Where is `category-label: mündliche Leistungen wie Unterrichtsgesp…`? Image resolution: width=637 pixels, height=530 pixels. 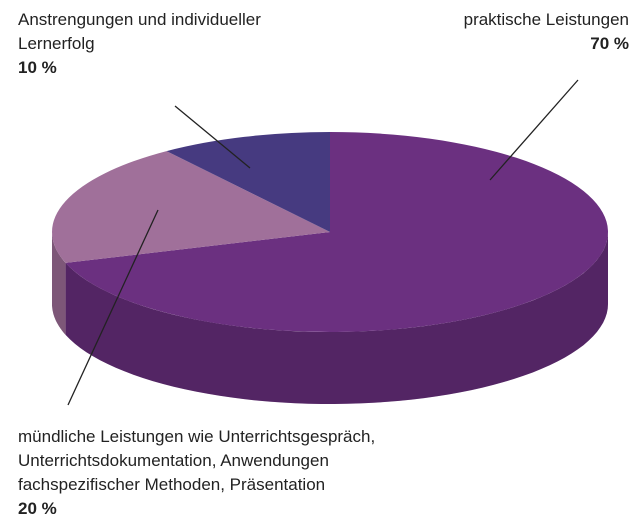
category-label: mündliche Leistungen wie Unterrichtsgesp… is located at coordinates (197, 460).